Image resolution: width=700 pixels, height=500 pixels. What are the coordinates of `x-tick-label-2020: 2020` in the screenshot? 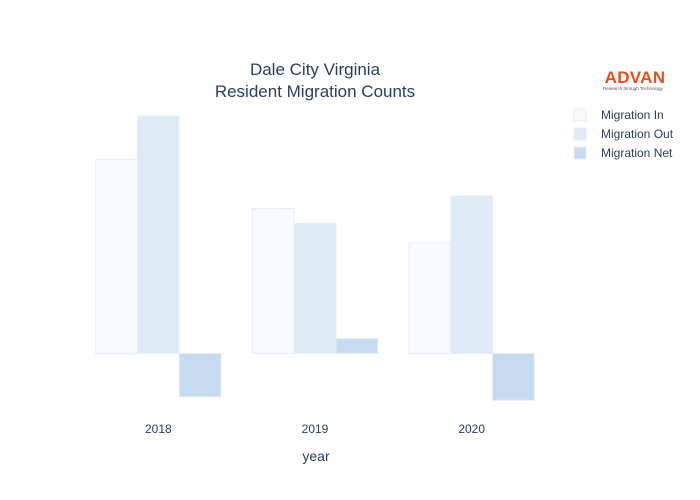 It's located at (471, 429).